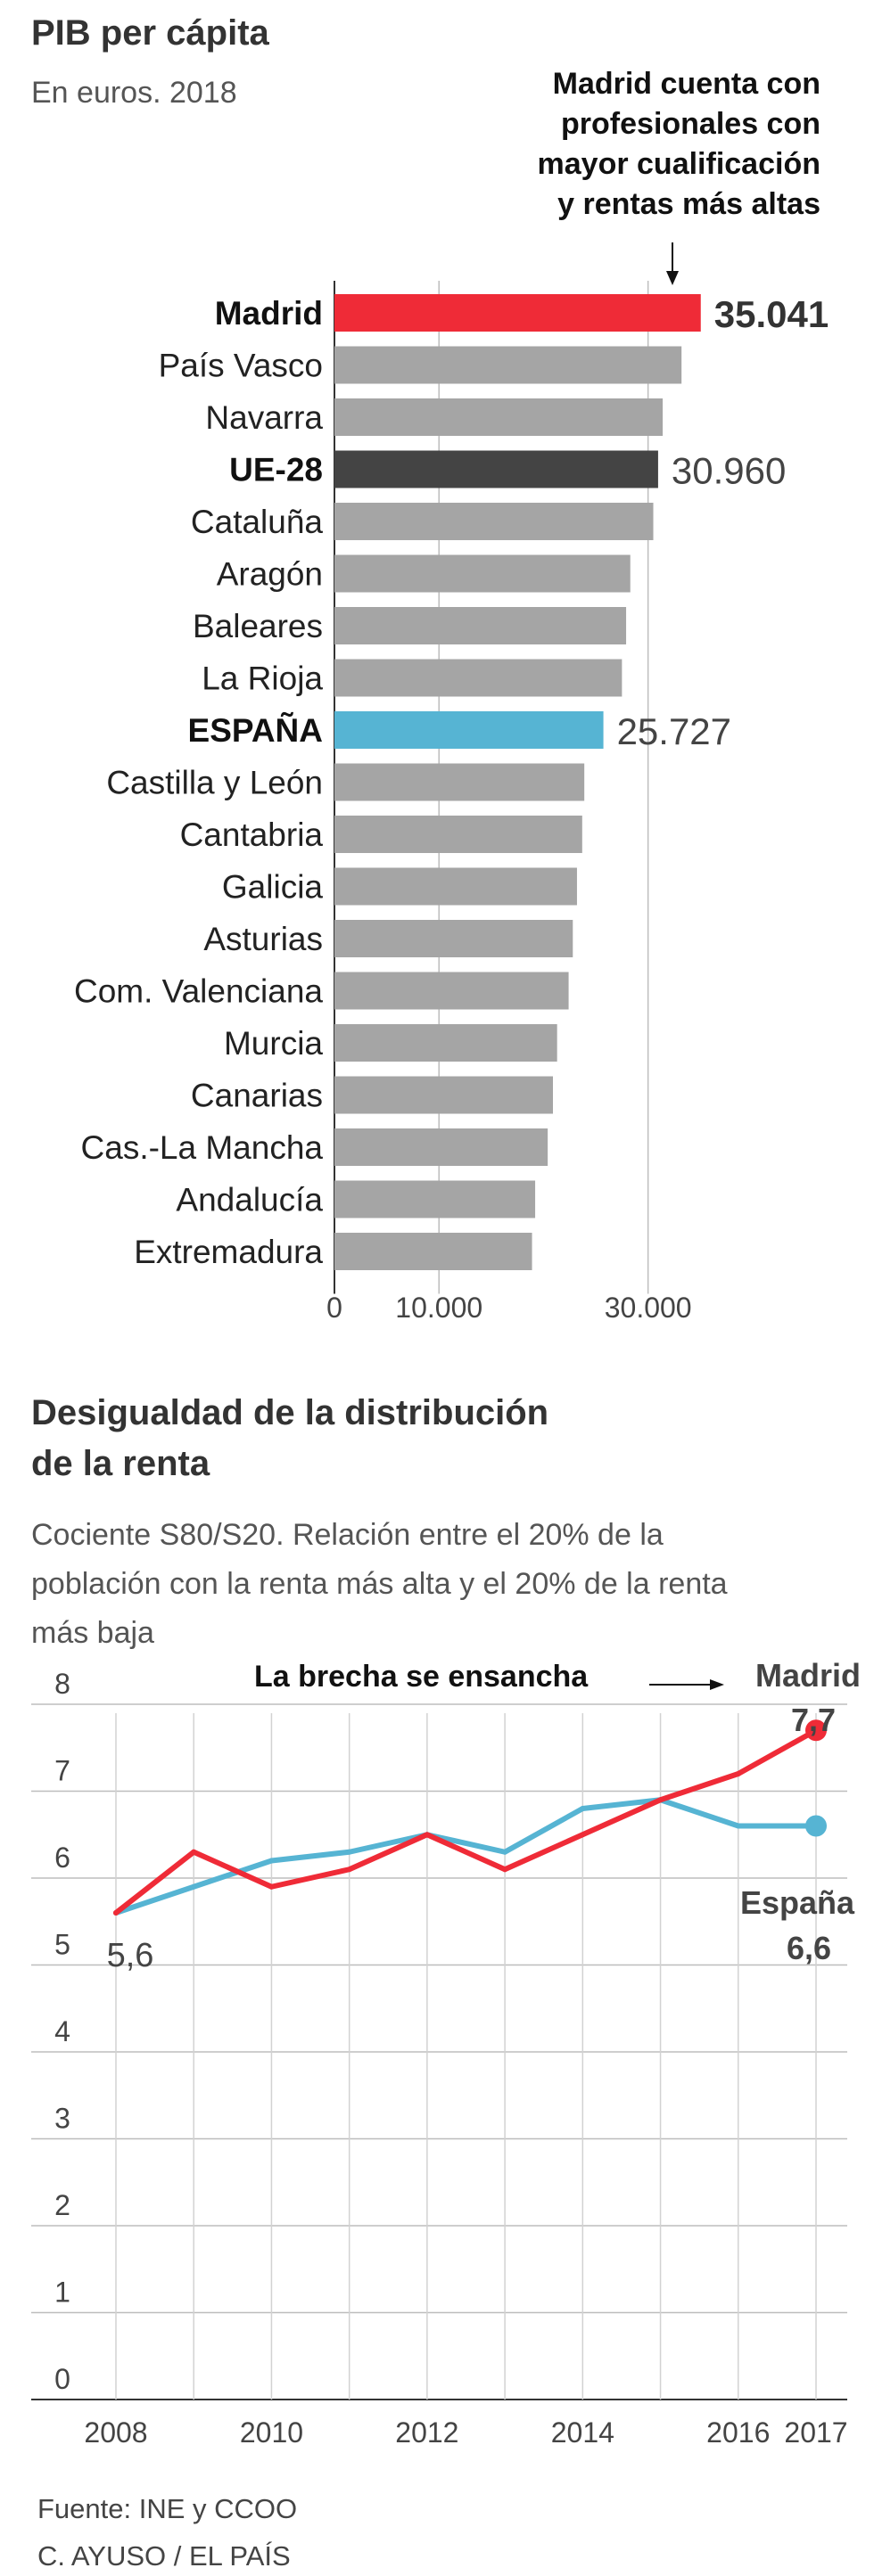 Image resolution: width=874 pixels, height=2576 pixels. I want to click on point-madrid-2017, so click(816, 1731).